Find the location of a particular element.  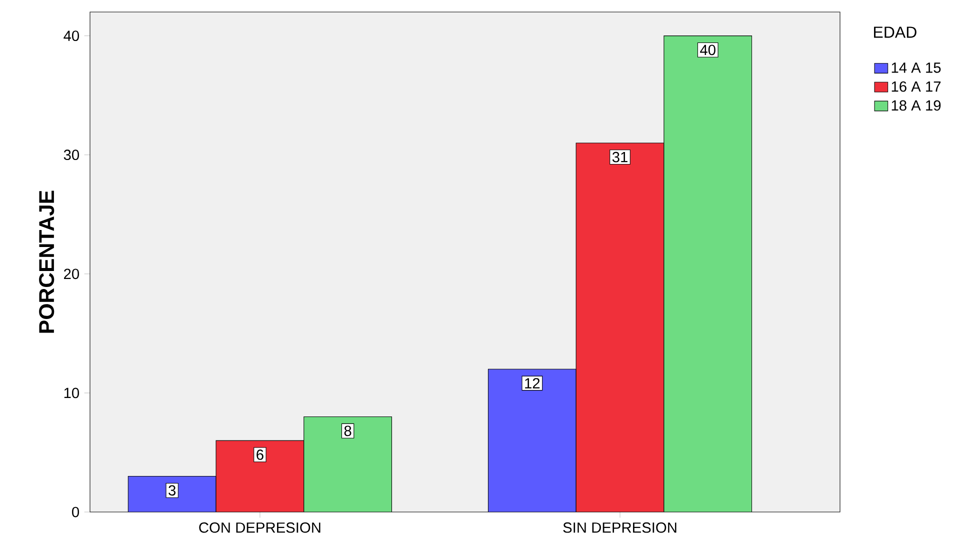

data-label: 40 is located at coordinates (708, 50).